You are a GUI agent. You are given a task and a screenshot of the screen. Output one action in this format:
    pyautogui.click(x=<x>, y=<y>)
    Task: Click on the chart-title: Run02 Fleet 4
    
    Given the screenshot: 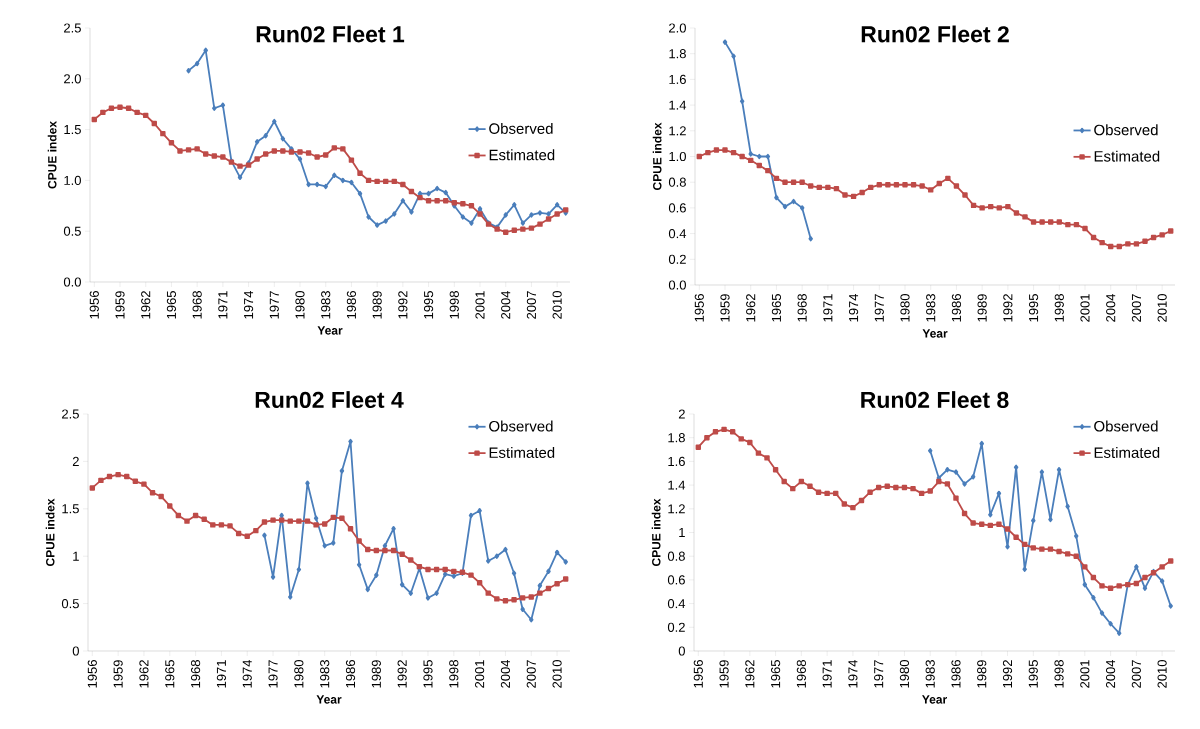 What is the action you would take?
    pyautogui.click(x=329, y=400)
    